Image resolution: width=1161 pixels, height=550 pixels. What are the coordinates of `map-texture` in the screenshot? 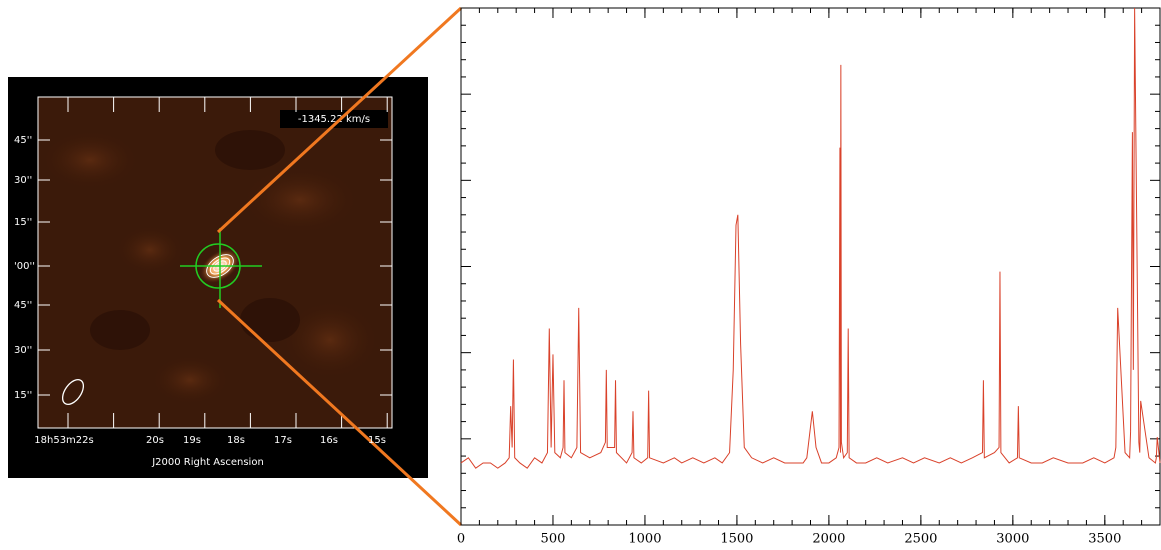 It's located at (210, 267).